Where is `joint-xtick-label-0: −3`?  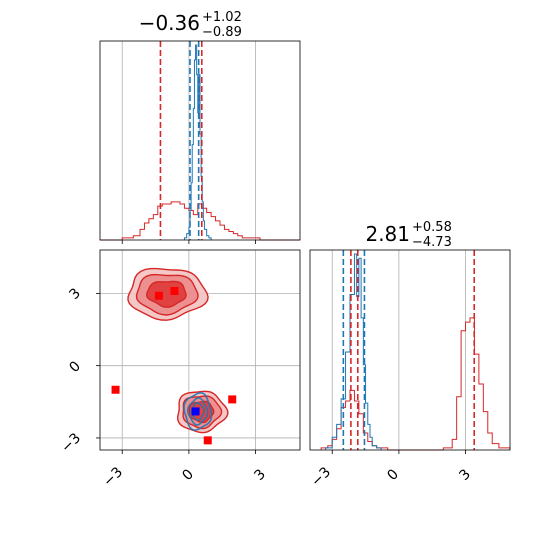 joint-xtick-label-0: −3 is located at coordinates (113, 477).